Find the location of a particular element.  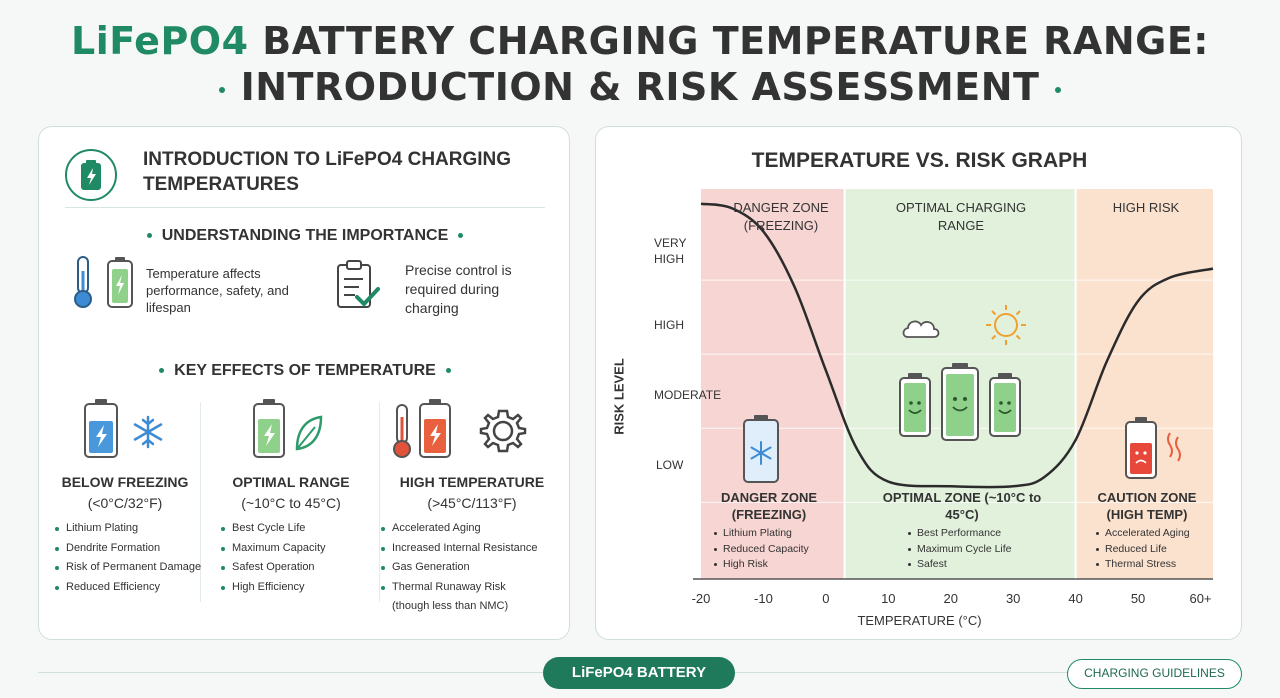

zone-label-danger: DANGER ZONE (FREEZING) is located at coordinates (781, 216).